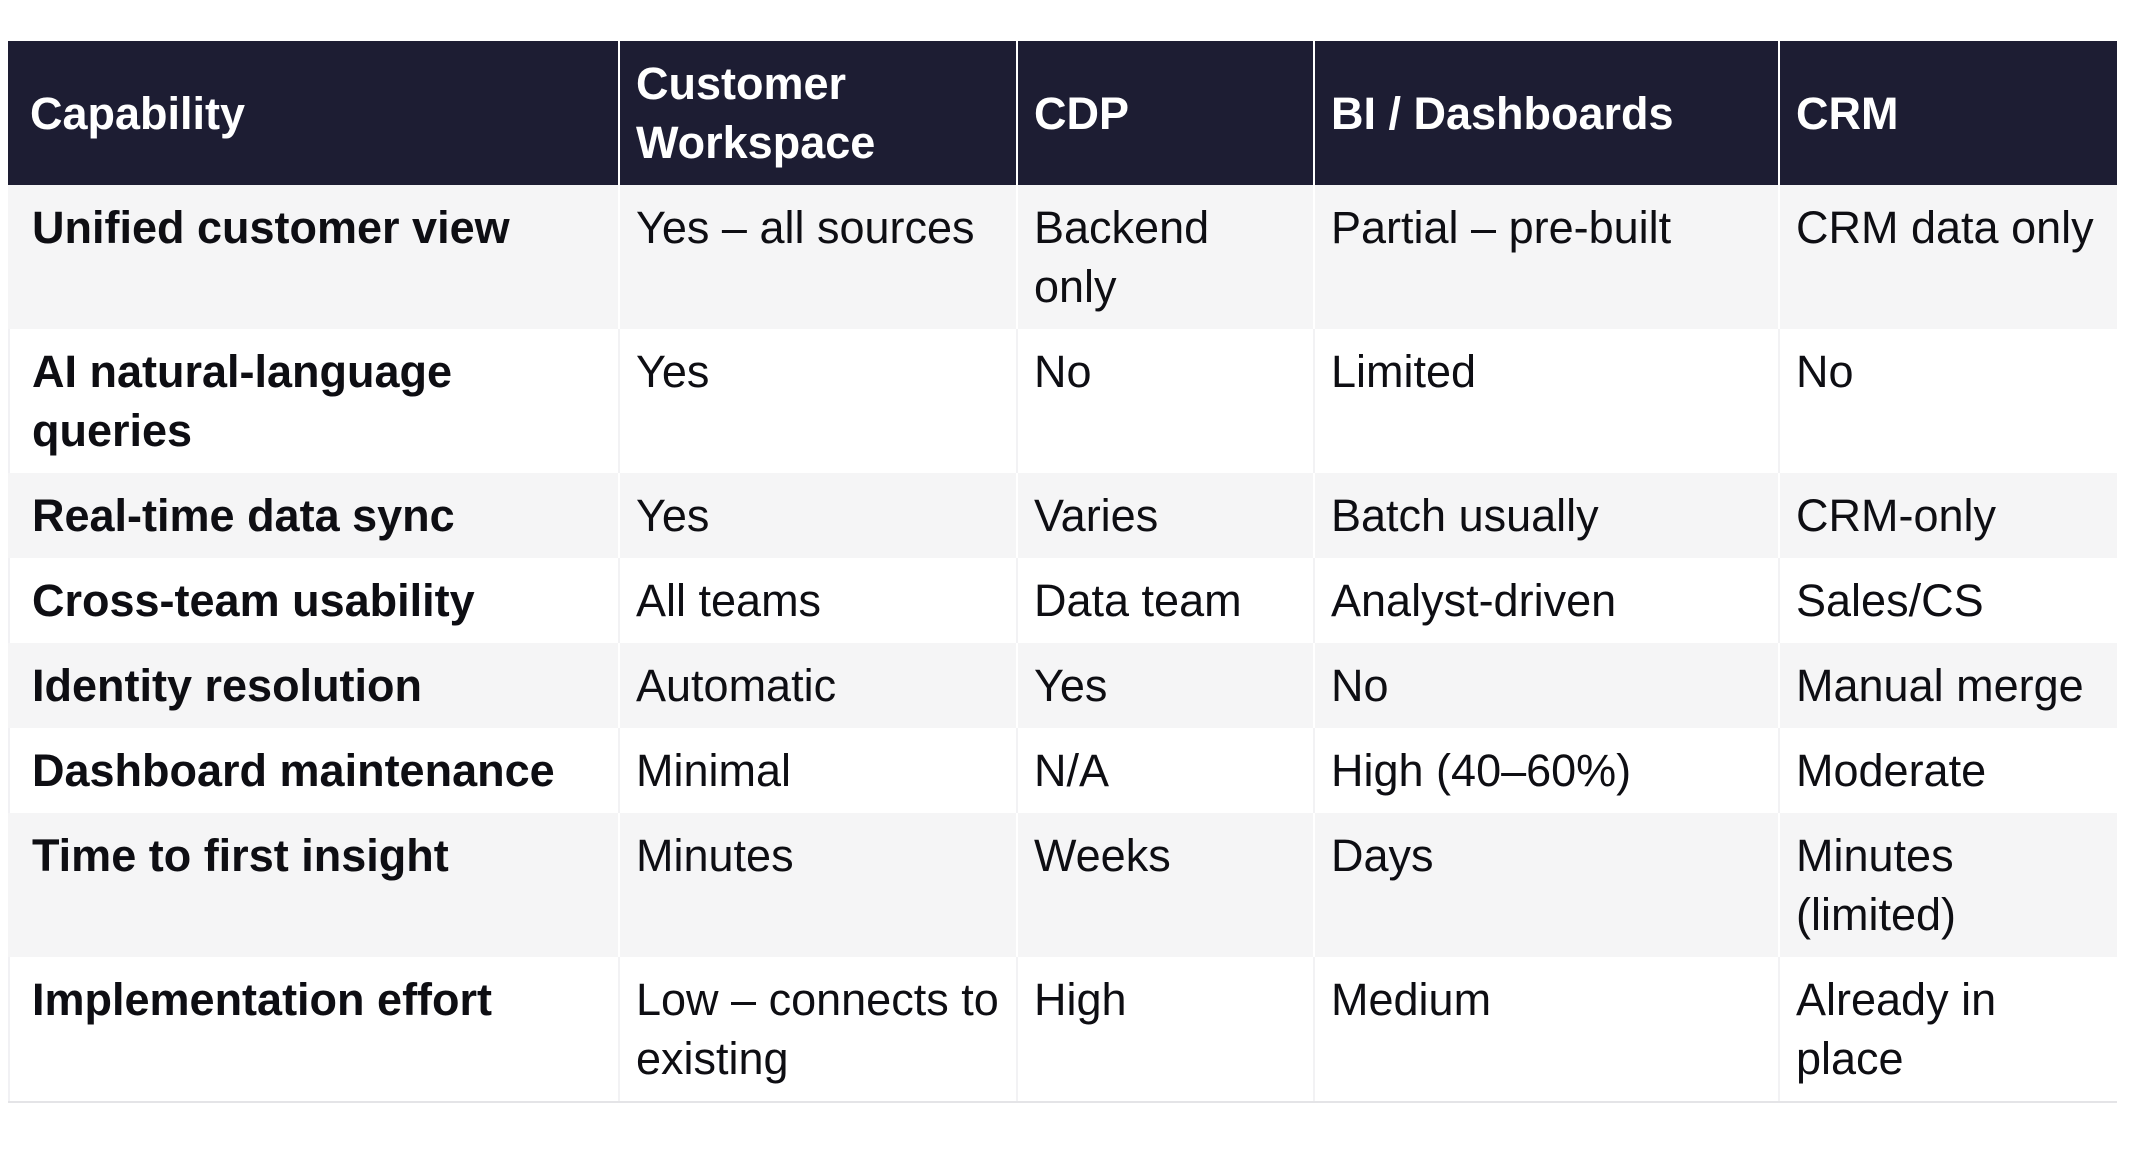  I want to click on value-cell: Medium, so click(1545, 1029).